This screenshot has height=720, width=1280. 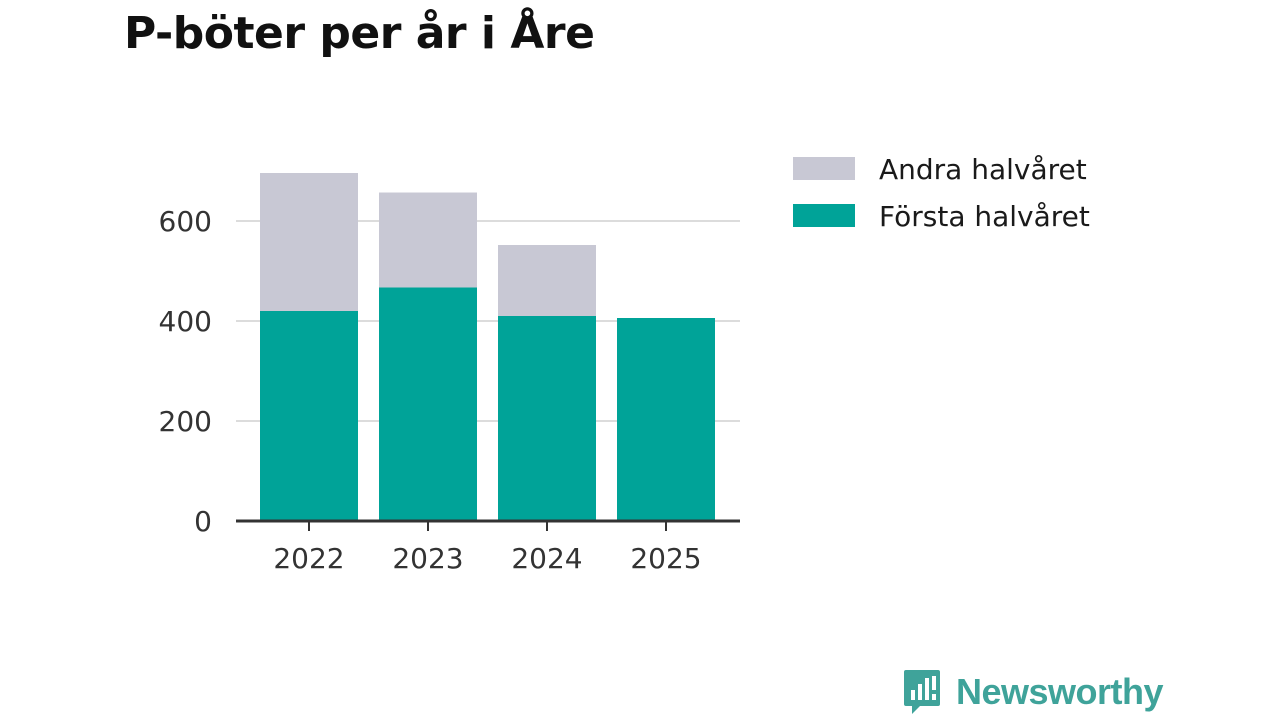 I want to click on bar-2023-andra-halvåret, so click(x=428, y=240).